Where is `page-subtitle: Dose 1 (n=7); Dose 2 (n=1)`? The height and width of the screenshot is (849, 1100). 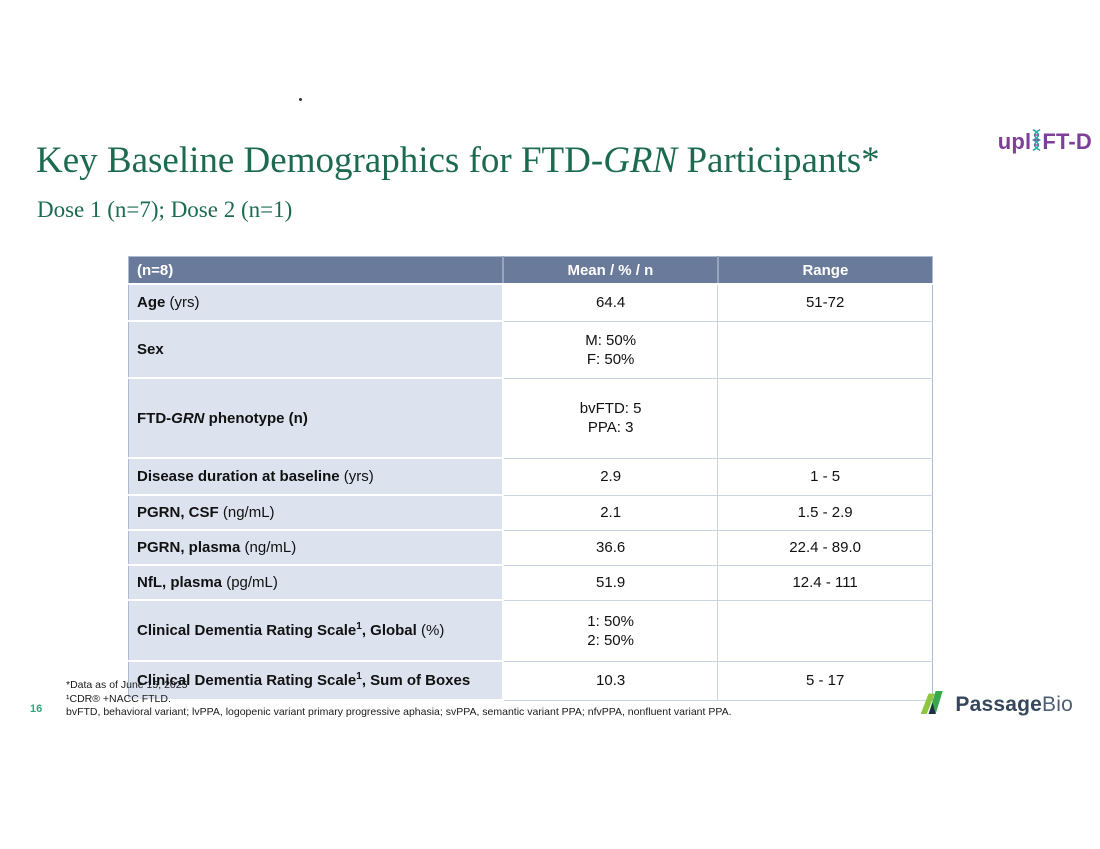
page-subtitle: Dose 1 (n=7); Dose 2 (n=1) is located at coordinates (165, 209).